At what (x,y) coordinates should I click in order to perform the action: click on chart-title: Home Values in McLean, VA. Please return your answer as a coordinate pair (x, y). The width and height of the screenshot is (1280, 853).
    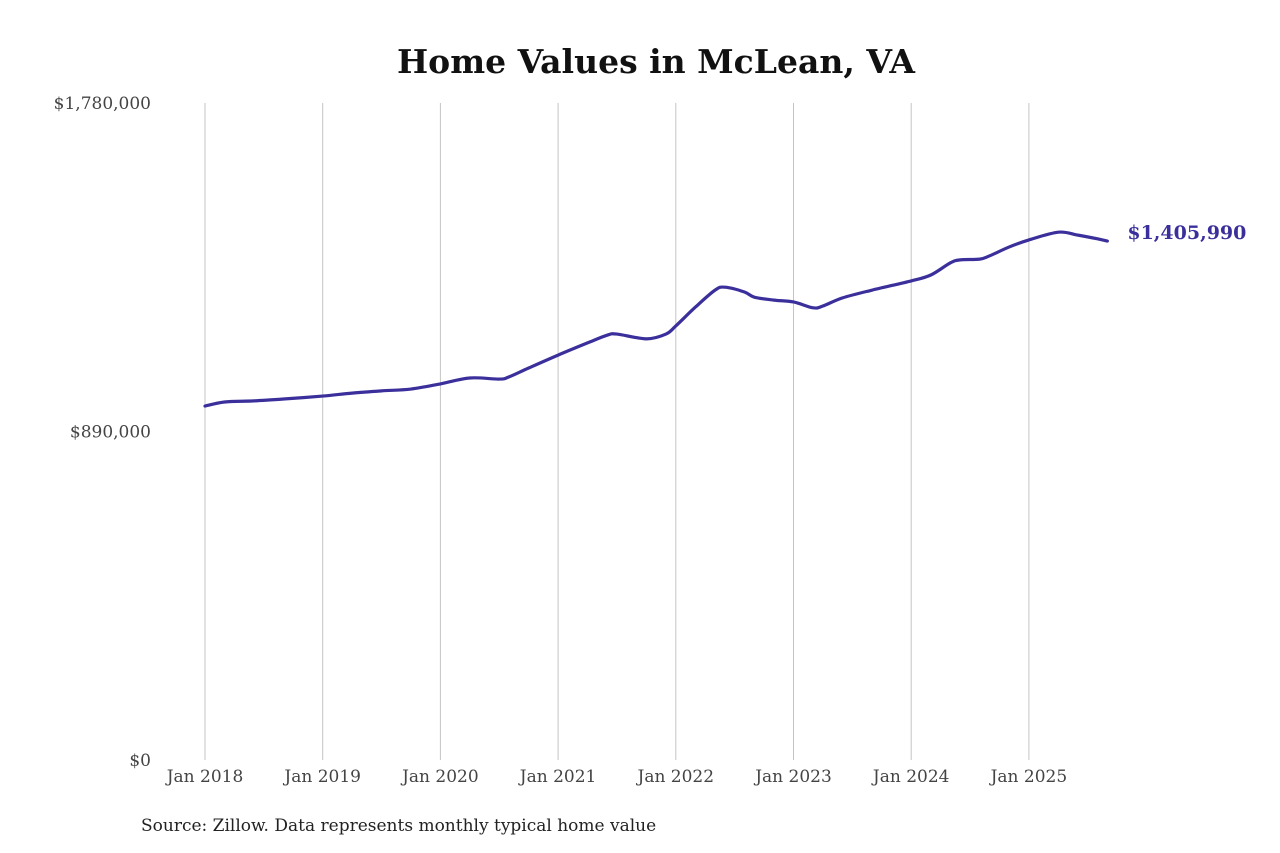
    Looking at the image, I should click on (656, 61).